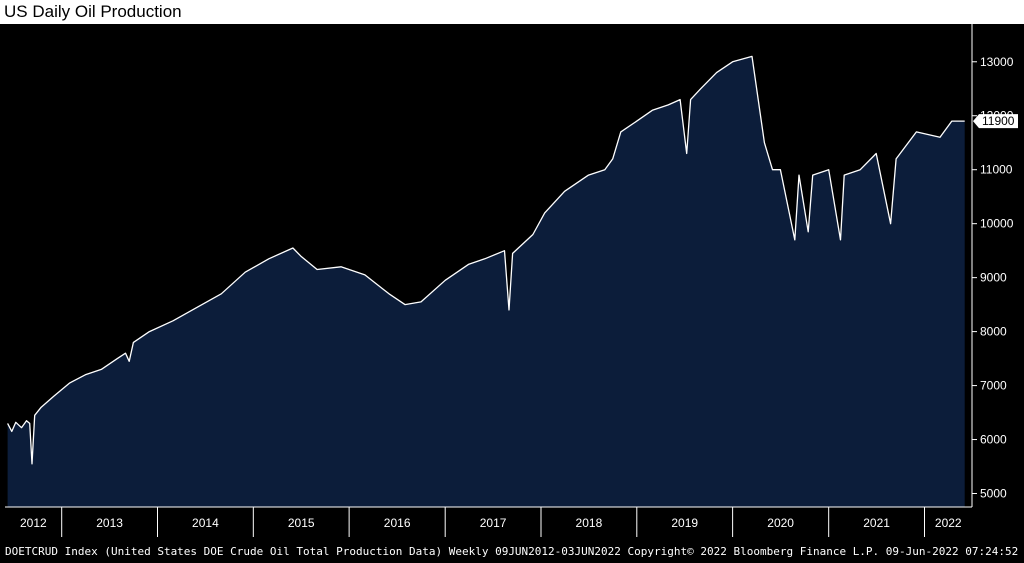 This screenshot has width=1024, height=563. What do you see at coordinates (109, 523) in the screenshot?
I see `x-tick-label: 2013` at bounding box center [109, 523].